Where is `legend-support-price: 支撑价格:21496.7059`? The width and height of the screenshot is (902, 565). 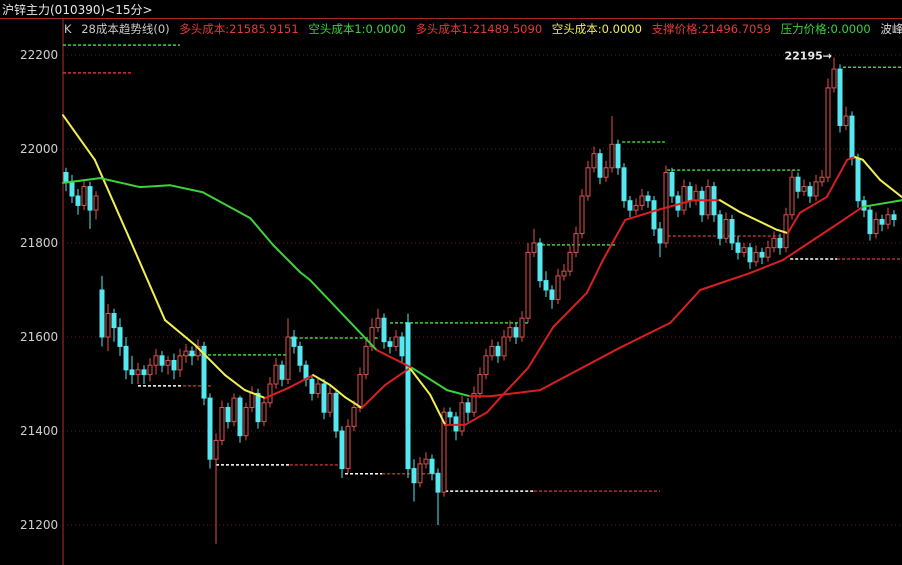
legend-support-price: 支撑价格:21496.7059 is located at coordinates (711, 29).